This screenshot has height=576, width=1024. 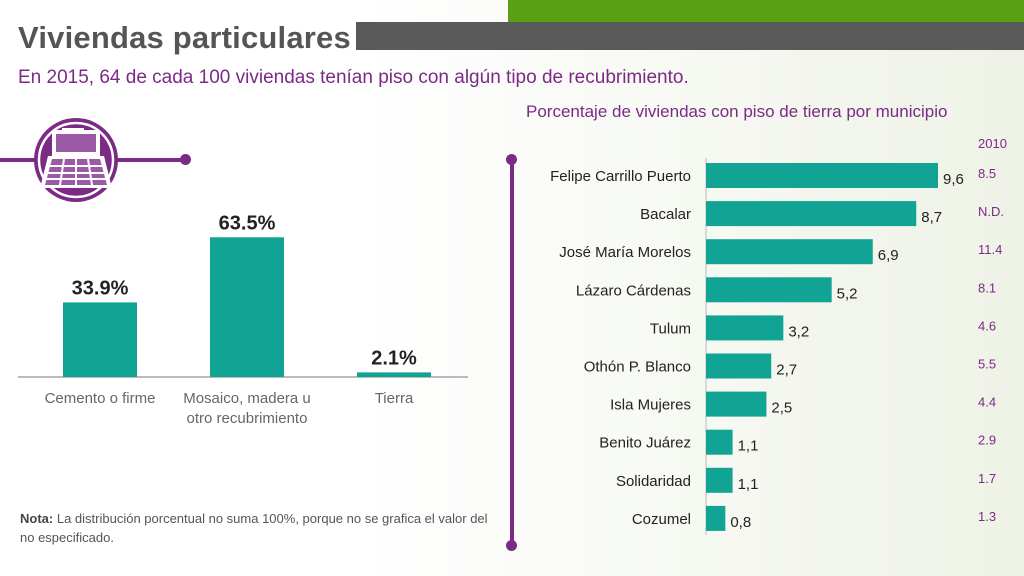 What do you see at coordinates (990, 249) in the screenshot?
I see `value-2010-label: 11.4` at bounding box center [990, 249].